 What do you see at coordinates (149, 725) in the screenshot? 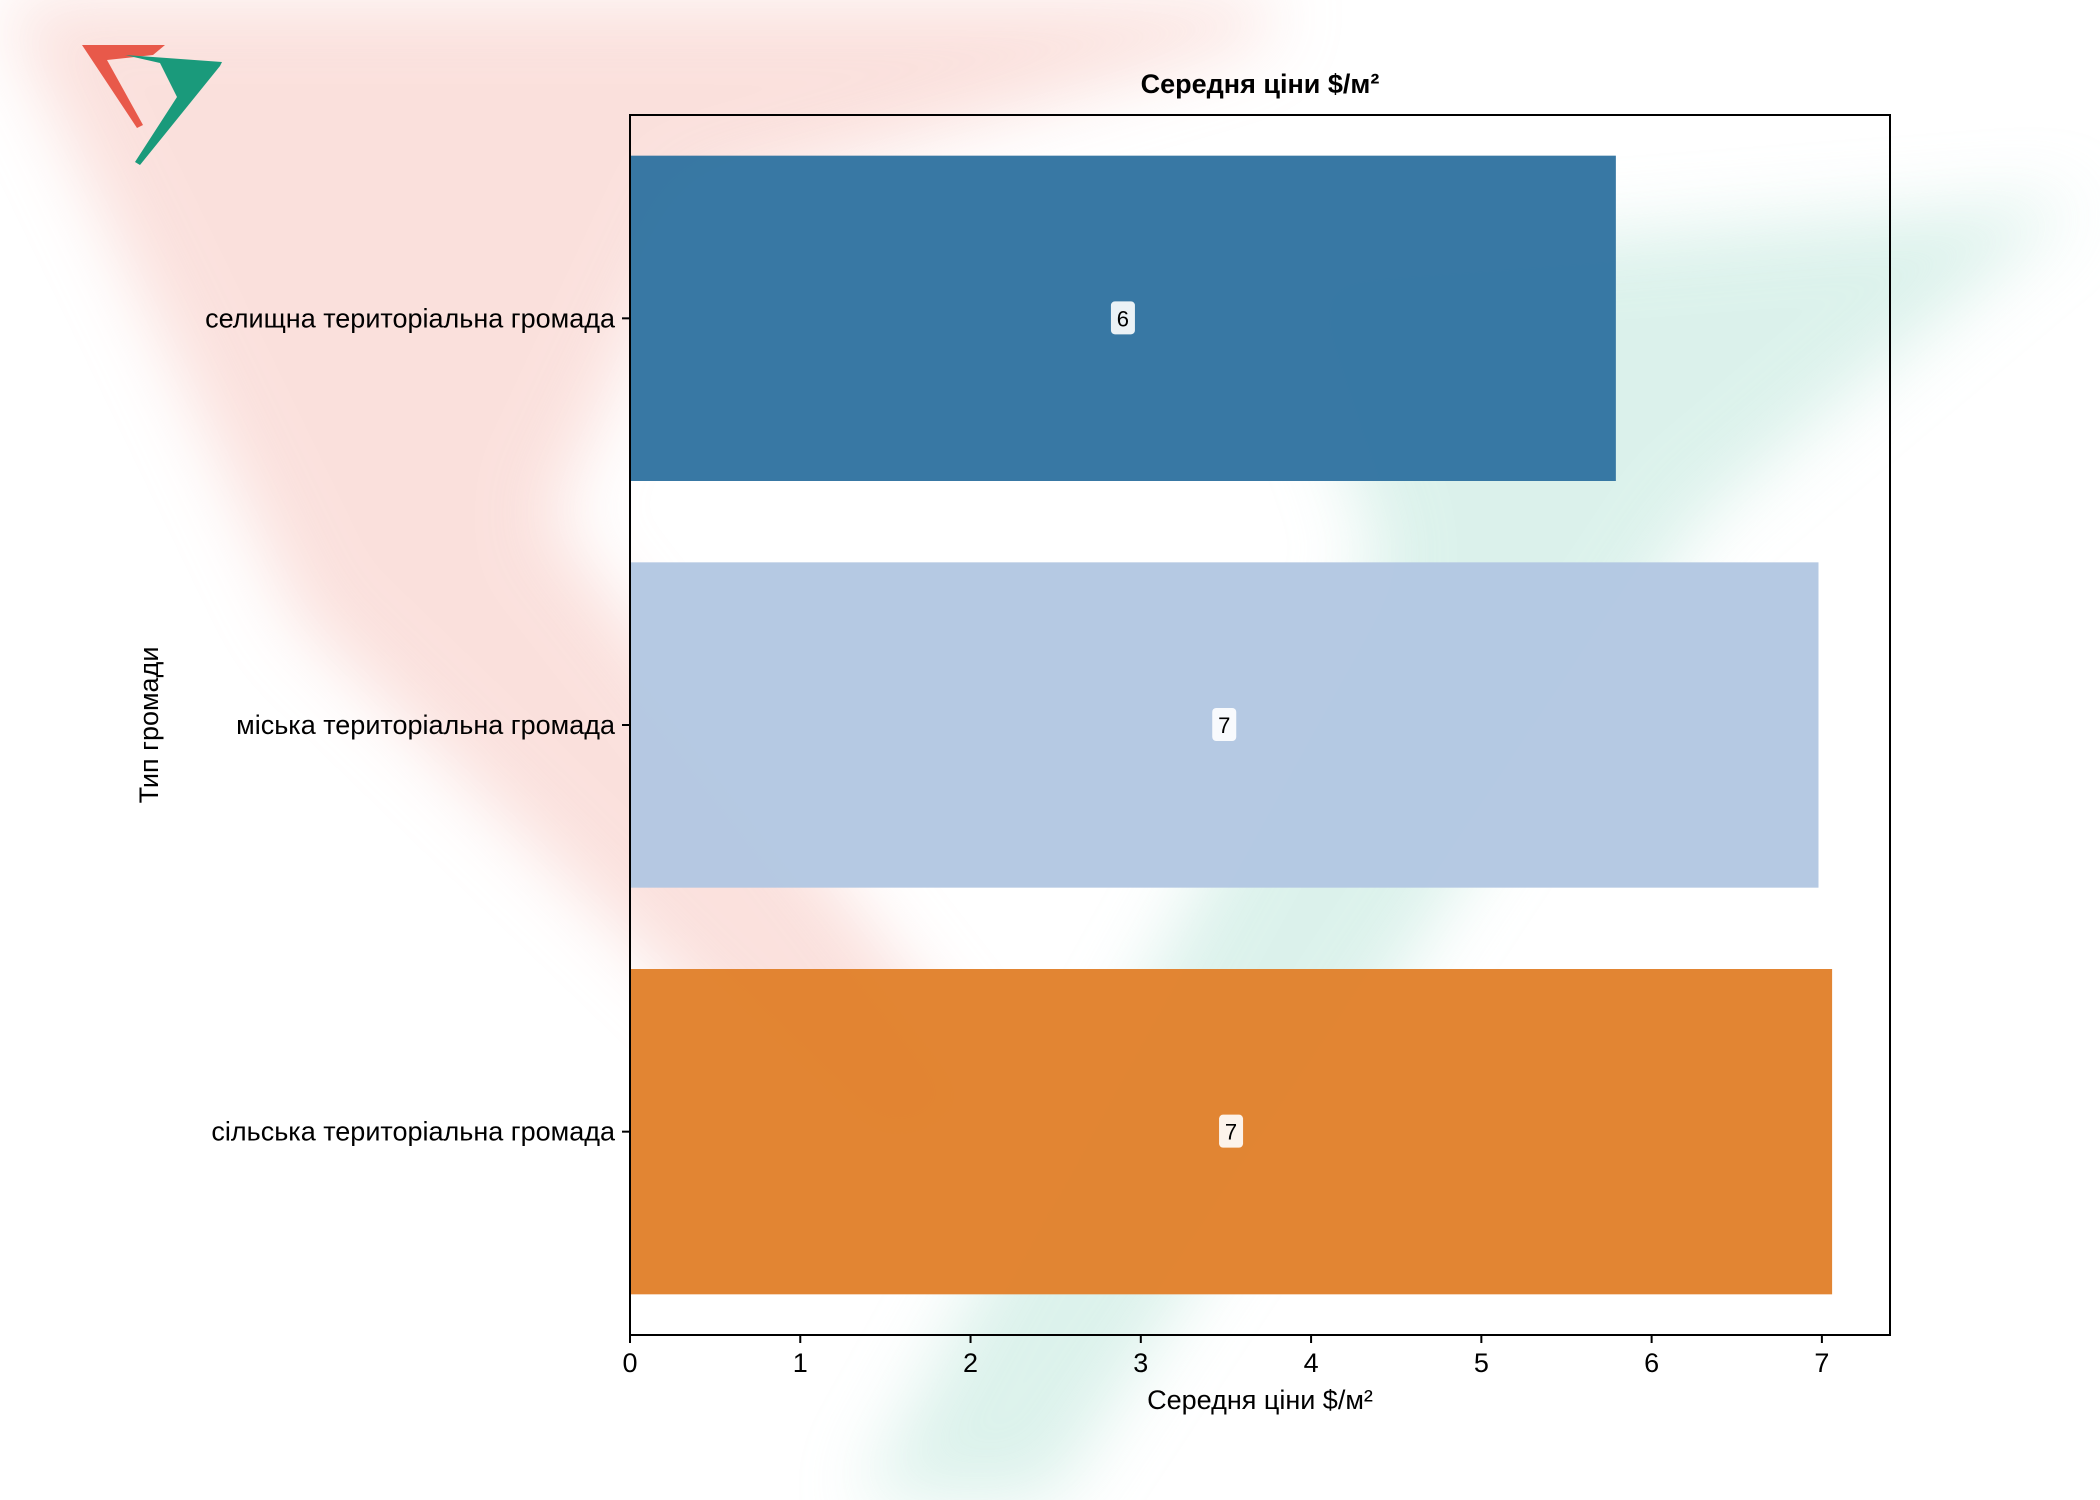
I see `y-axis-label: Тип громади` at bounding box center [149, 725].